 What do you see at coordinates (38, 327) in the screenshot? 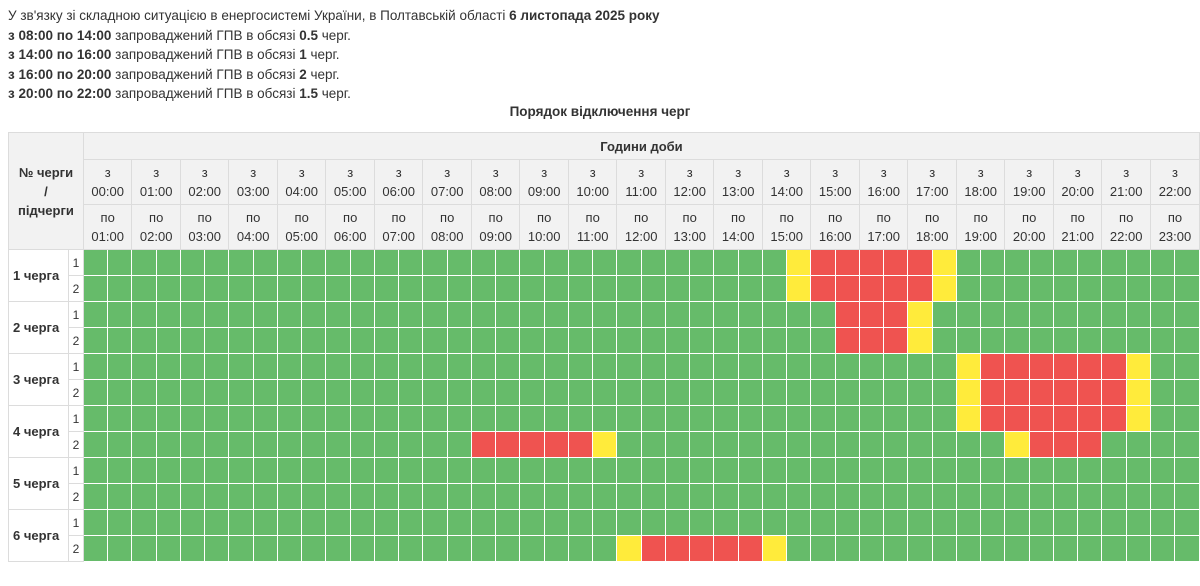
I see `queue-label: 2 черга` at bounding box center [38, 327].